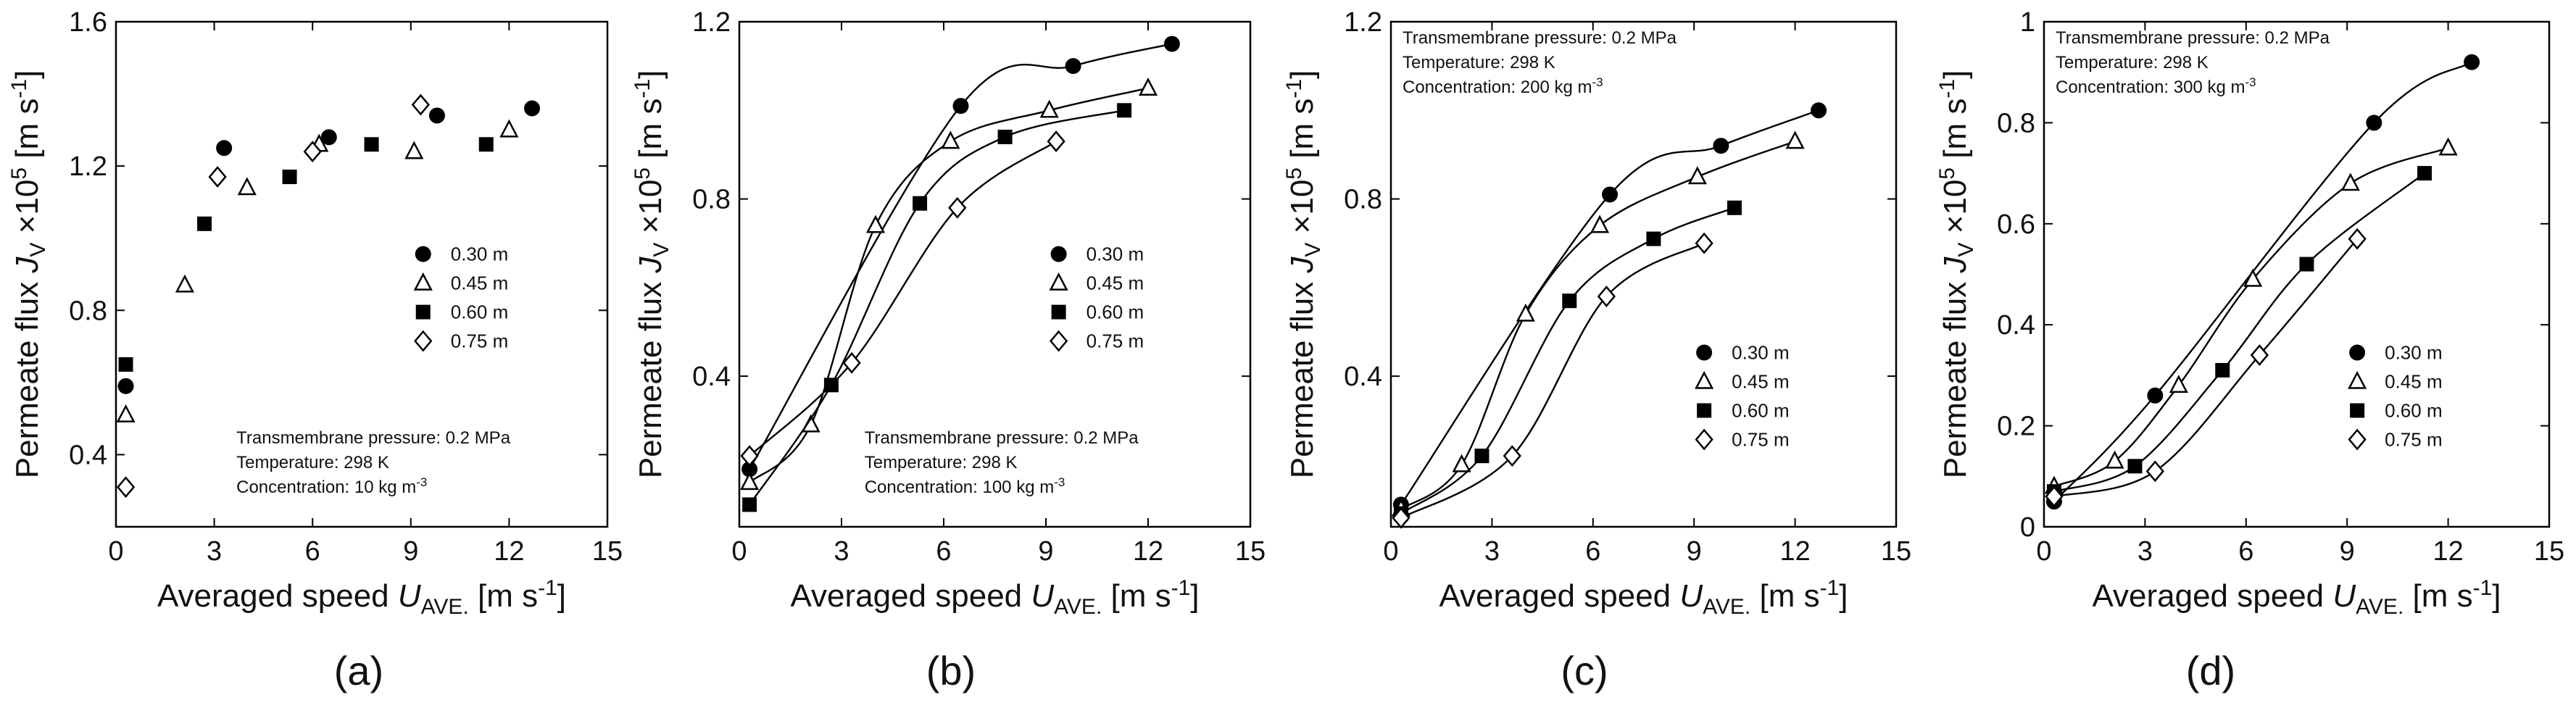 The image size is (2576, 721). What do you see at coordinates (2016, 225) in the screenshot?
I see `y-tick-label: 0.6` at bounding box center [2016, 225].